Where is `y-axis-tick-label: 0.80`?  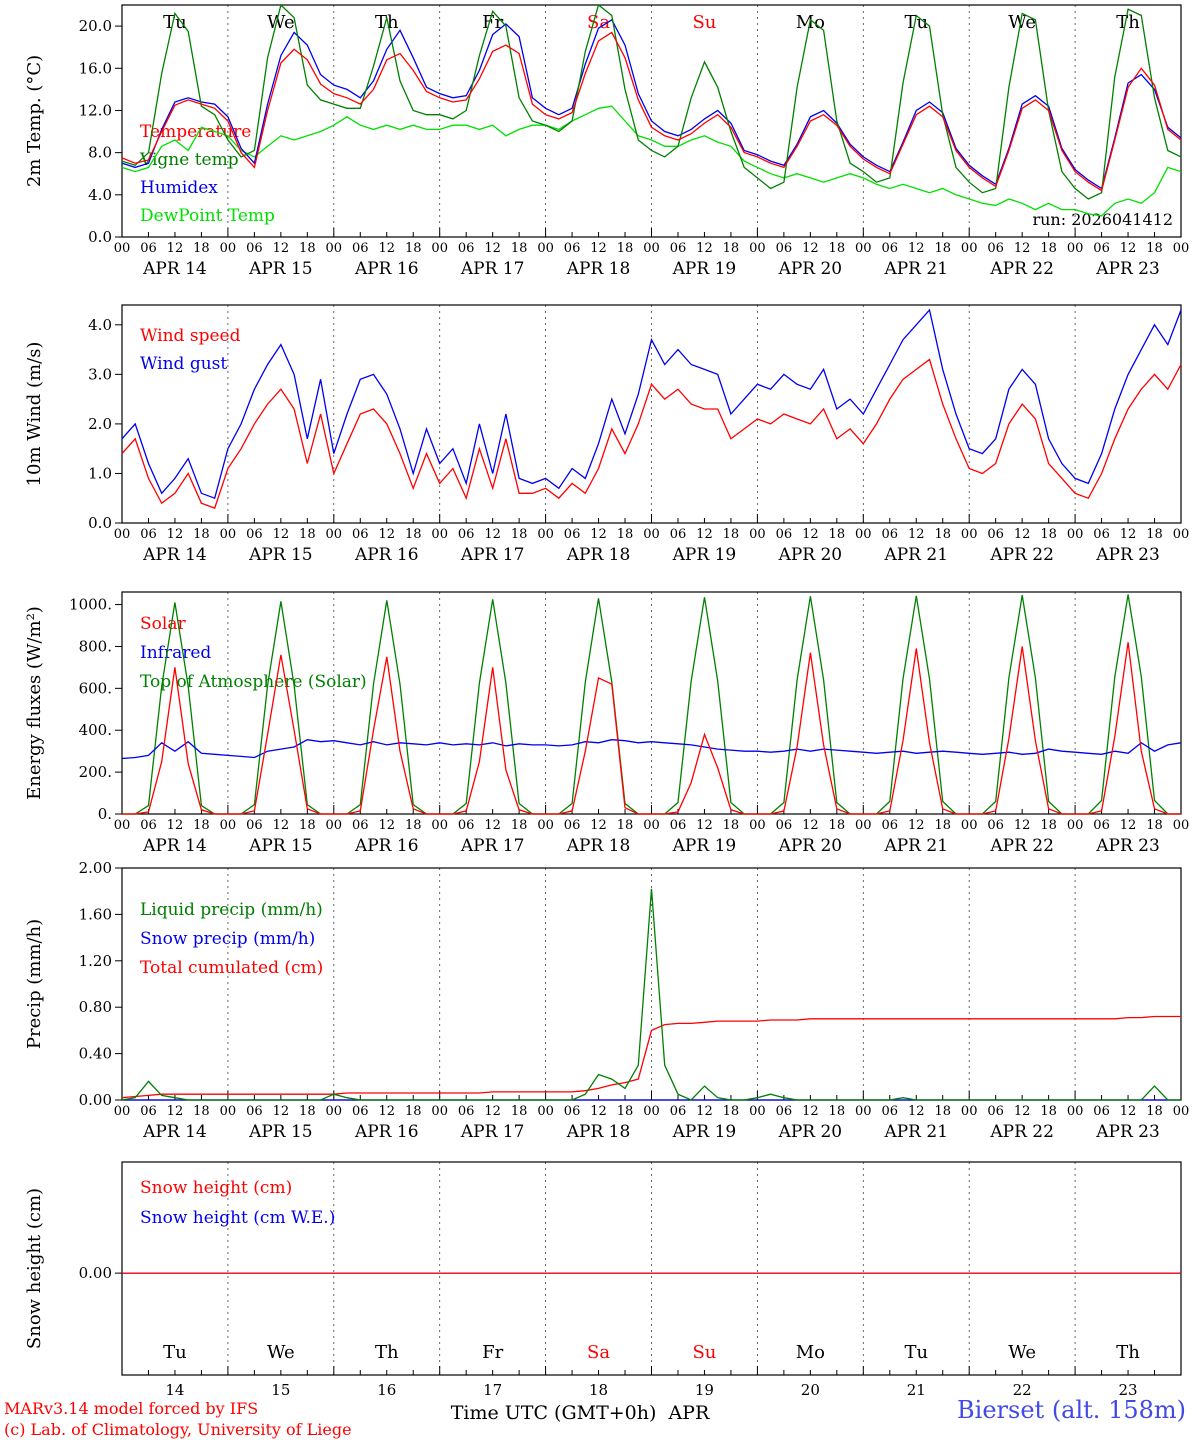
y-axis-tick-label: 0.80 is located at coordinates (95, 1007).